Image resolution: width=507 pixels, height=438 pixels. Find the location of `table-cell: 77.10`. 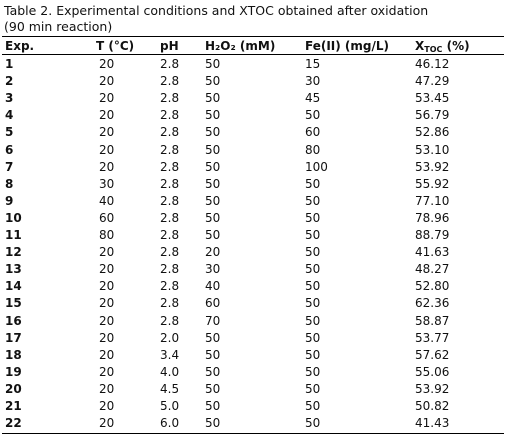

table-cell: 77.10 is located at coordinates (432, 200).